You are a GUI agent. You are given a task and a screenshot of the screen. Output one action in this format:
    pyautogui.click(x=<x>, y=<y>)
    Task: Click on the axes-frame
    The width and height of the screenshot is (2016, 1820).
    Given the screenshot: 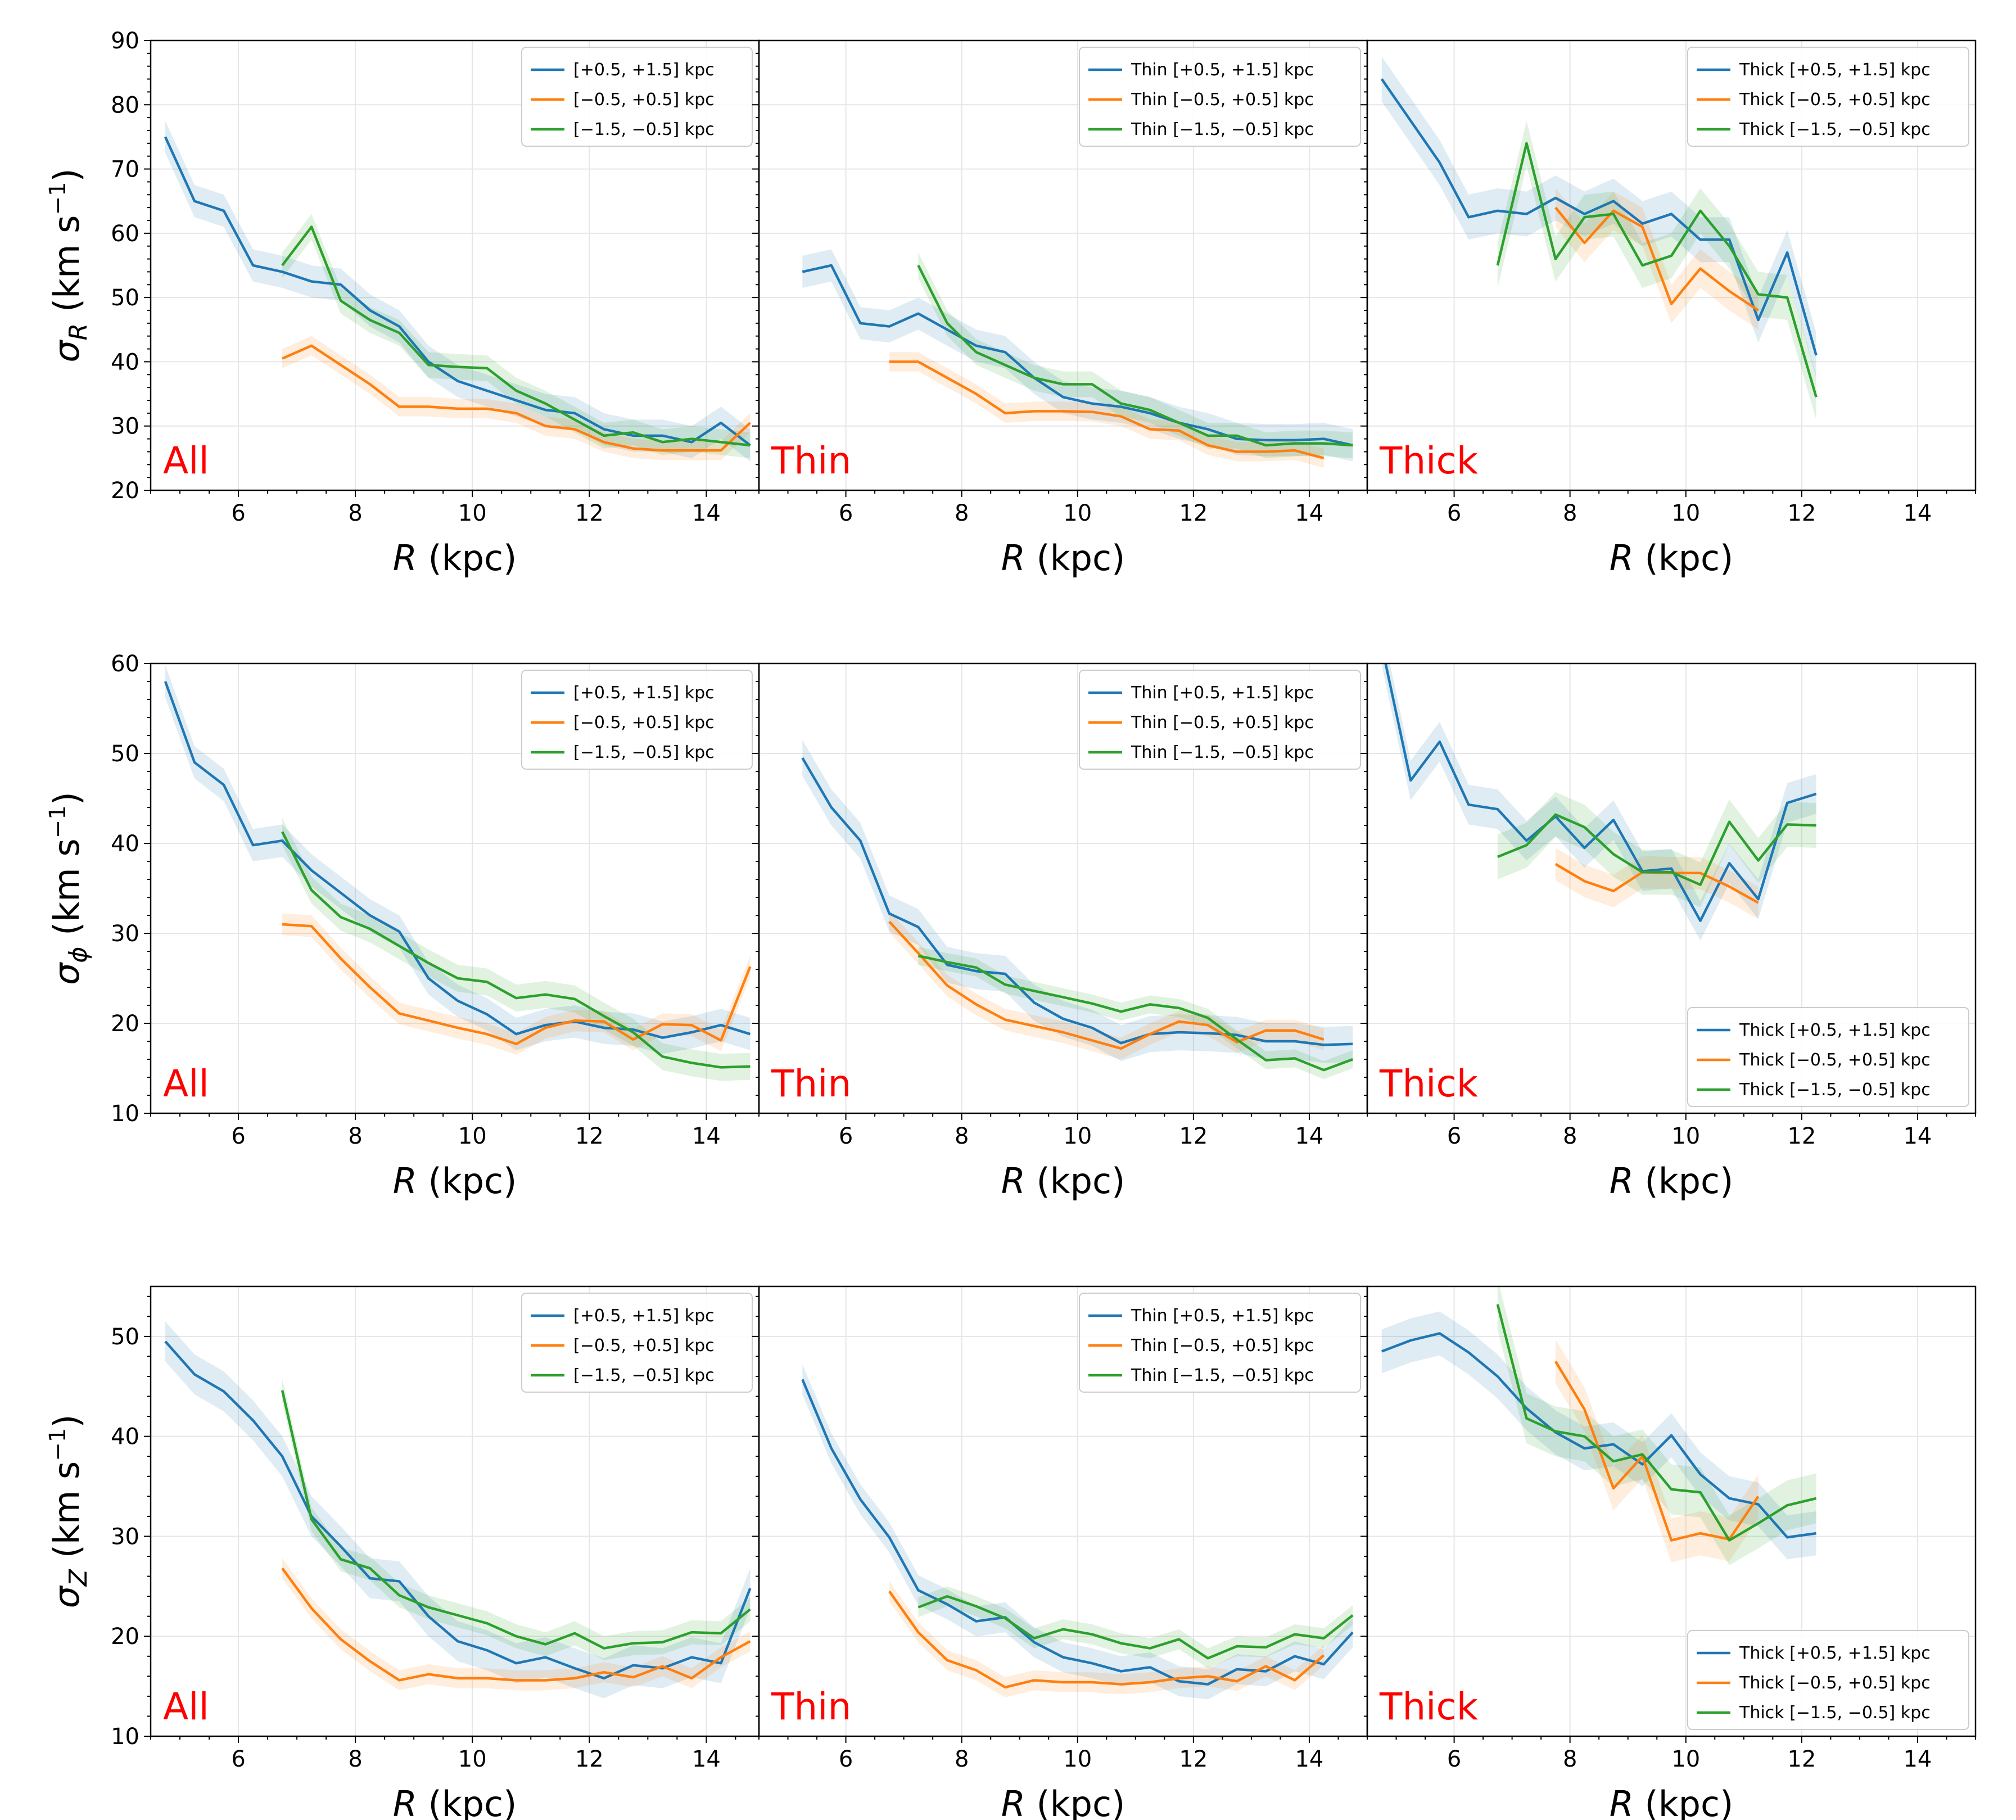 What is the action you would take?
    pyautogui.click(x=1671, y=1511)
    